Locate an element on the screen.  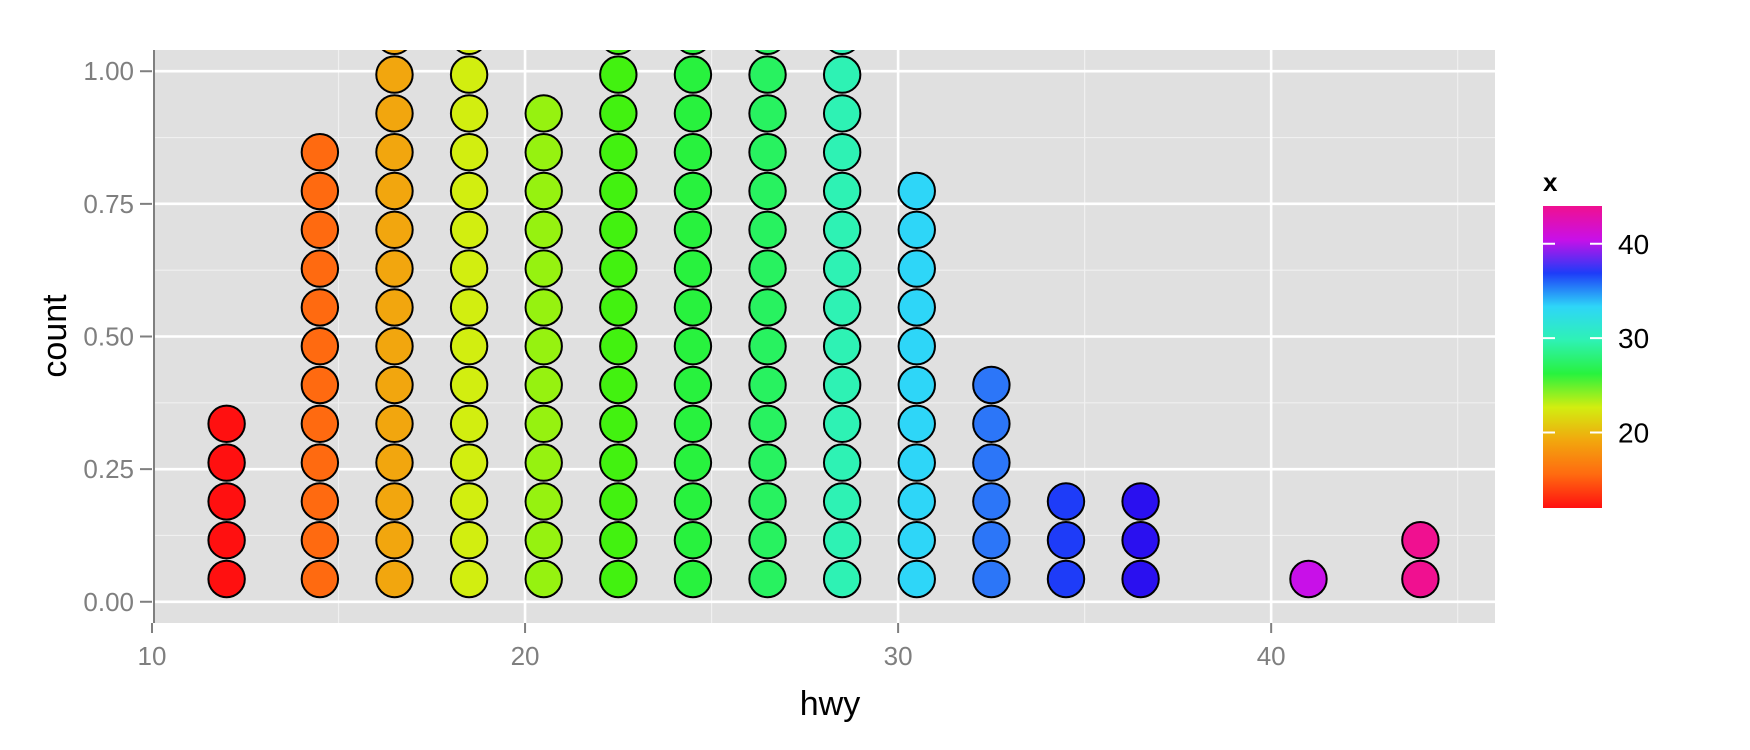
x-tick-label: 10 is located at coordinates (152, 656).